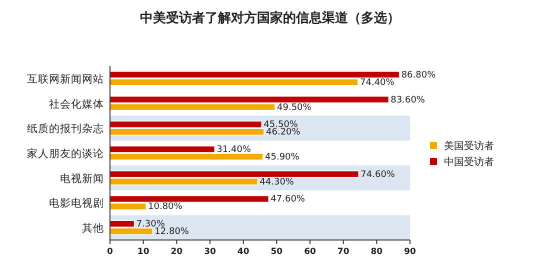  What do you see at coordinates (469, 146) in the screenshot?
I see `legend-label: 美国受访者` at bounding box center [469, 146].